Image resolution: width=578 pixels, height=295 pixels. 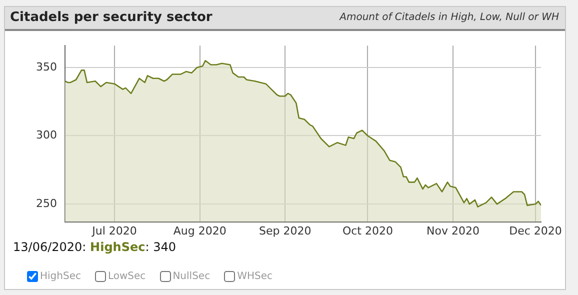 I want to click on y-tick-label: 350, so click(x=46, y=67).